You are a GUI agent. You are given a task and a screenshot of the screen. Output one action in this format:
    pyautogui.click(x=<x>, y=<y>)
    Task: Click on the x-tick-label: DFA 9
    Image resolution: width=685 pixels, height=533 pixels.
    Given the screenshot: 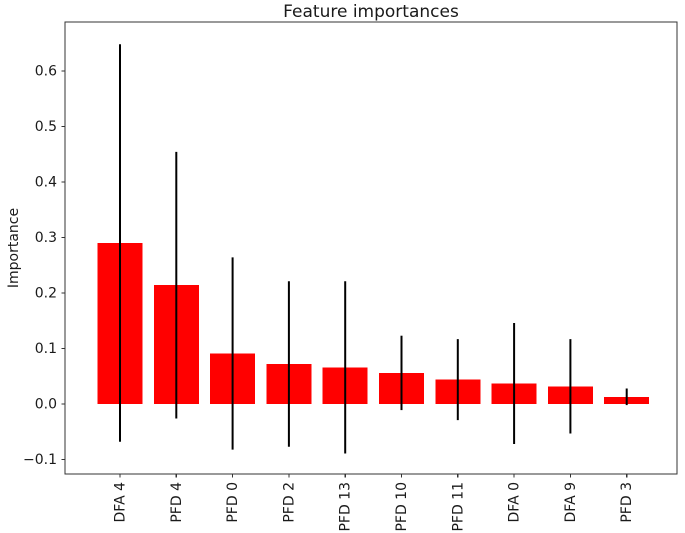 What is the action you would take?
    pyautogui.click(x=571, y=502)
    